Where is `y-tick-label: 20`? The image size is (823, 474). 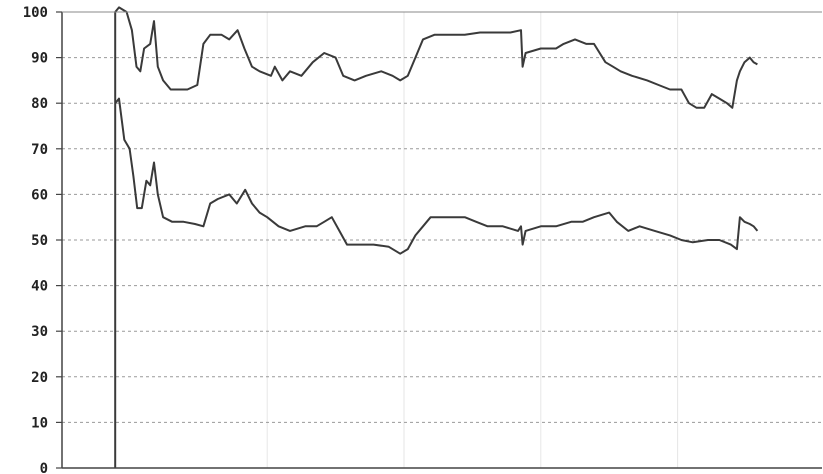
y-tick-label: 20 is located at coordinates (39, 378).